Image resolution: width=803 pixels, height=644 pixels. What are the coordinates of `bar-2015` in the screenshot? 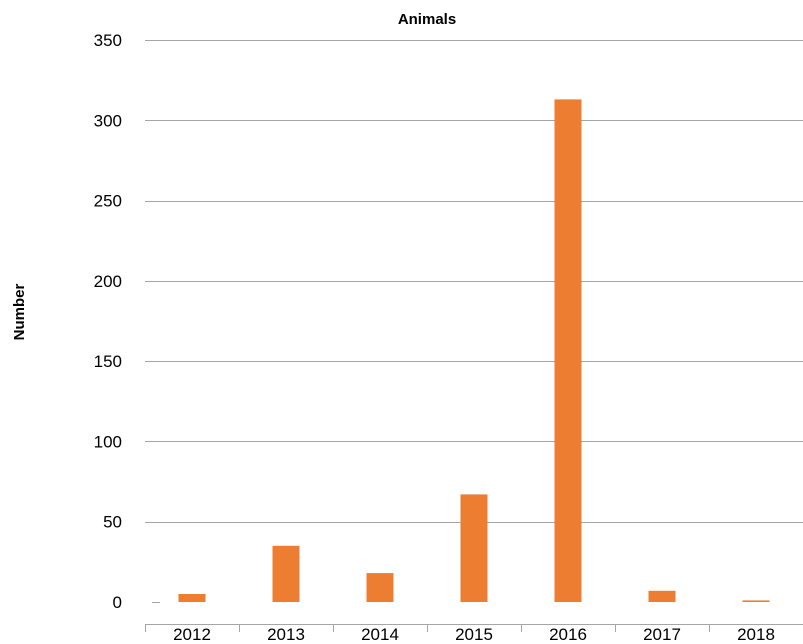 It's located at (474, 548).